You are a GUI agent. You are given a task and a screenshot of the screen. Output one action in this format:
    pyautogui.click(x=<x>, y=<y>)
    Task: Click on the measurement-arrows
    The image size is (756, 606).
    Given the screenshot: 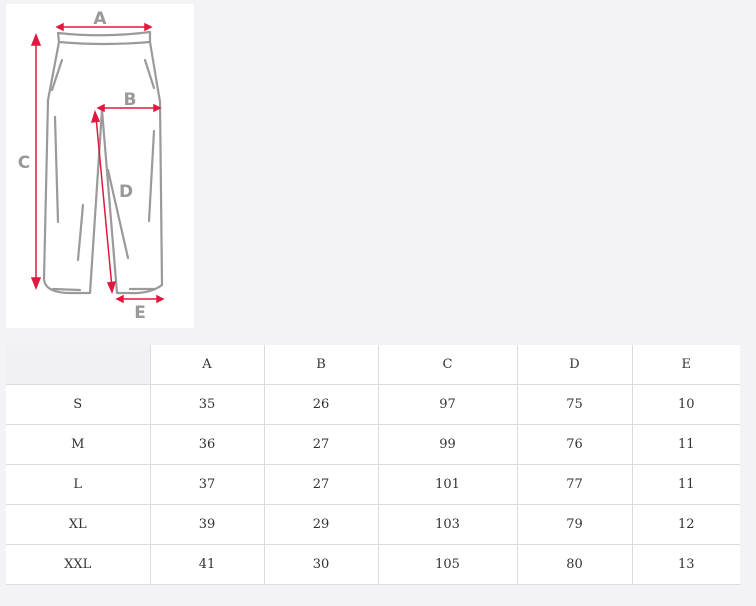 What is the action you would take?
    pyautogui.click(x=97, y=163)
    